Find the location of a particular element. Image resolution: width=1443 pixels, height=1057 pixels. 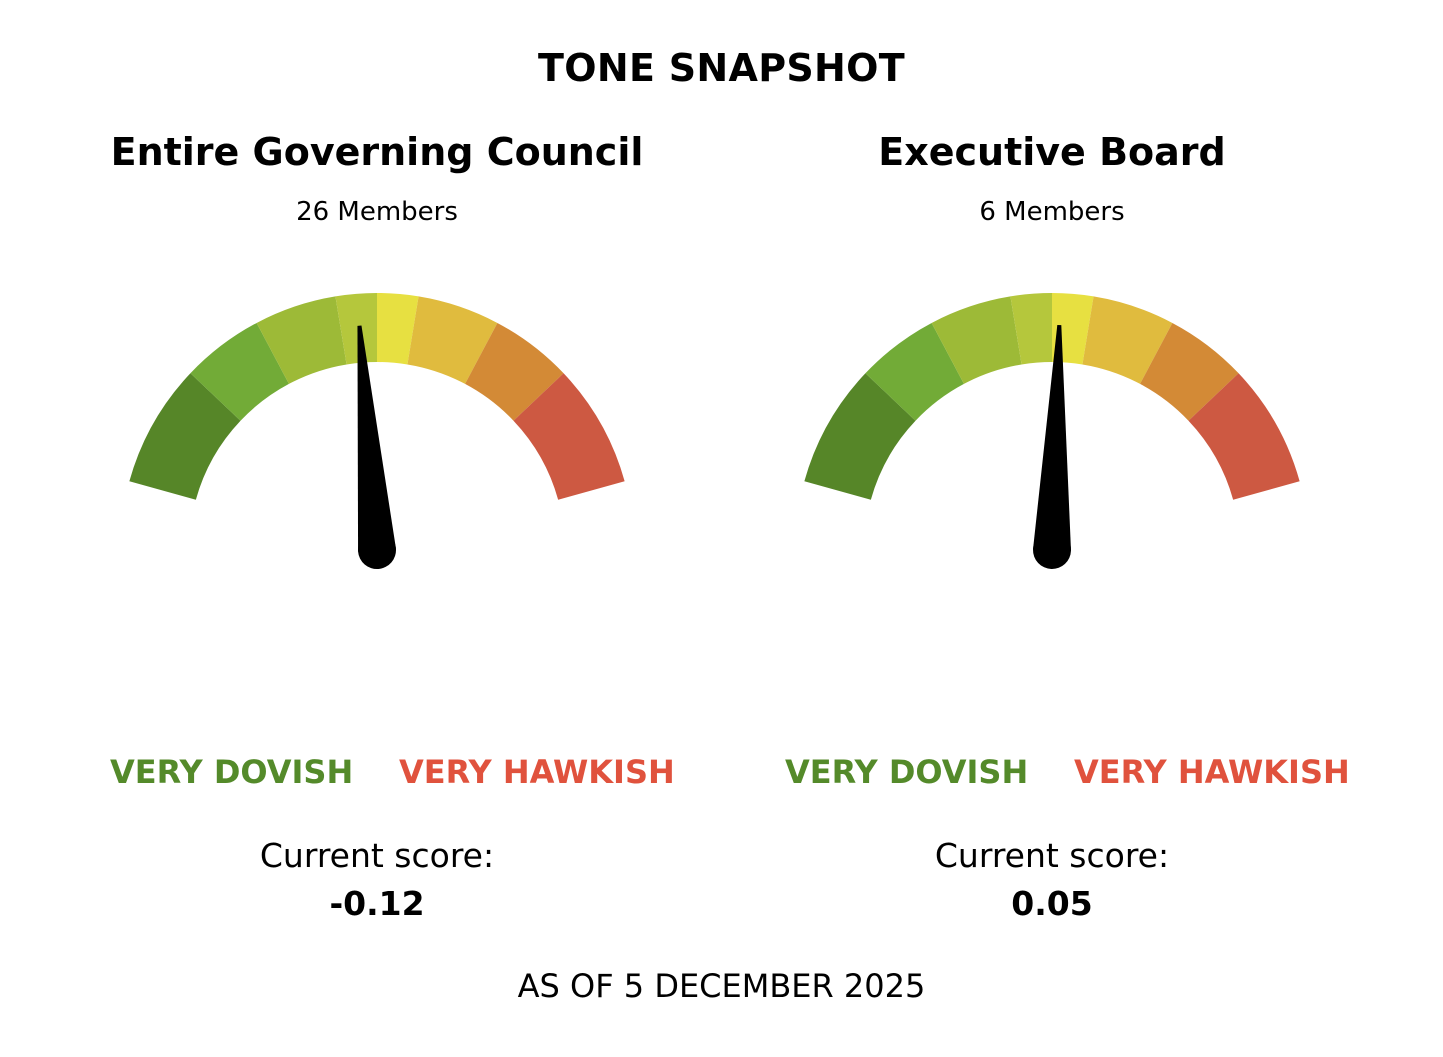

gauge-title: Executive Board is located at coordinates (1052, 152).